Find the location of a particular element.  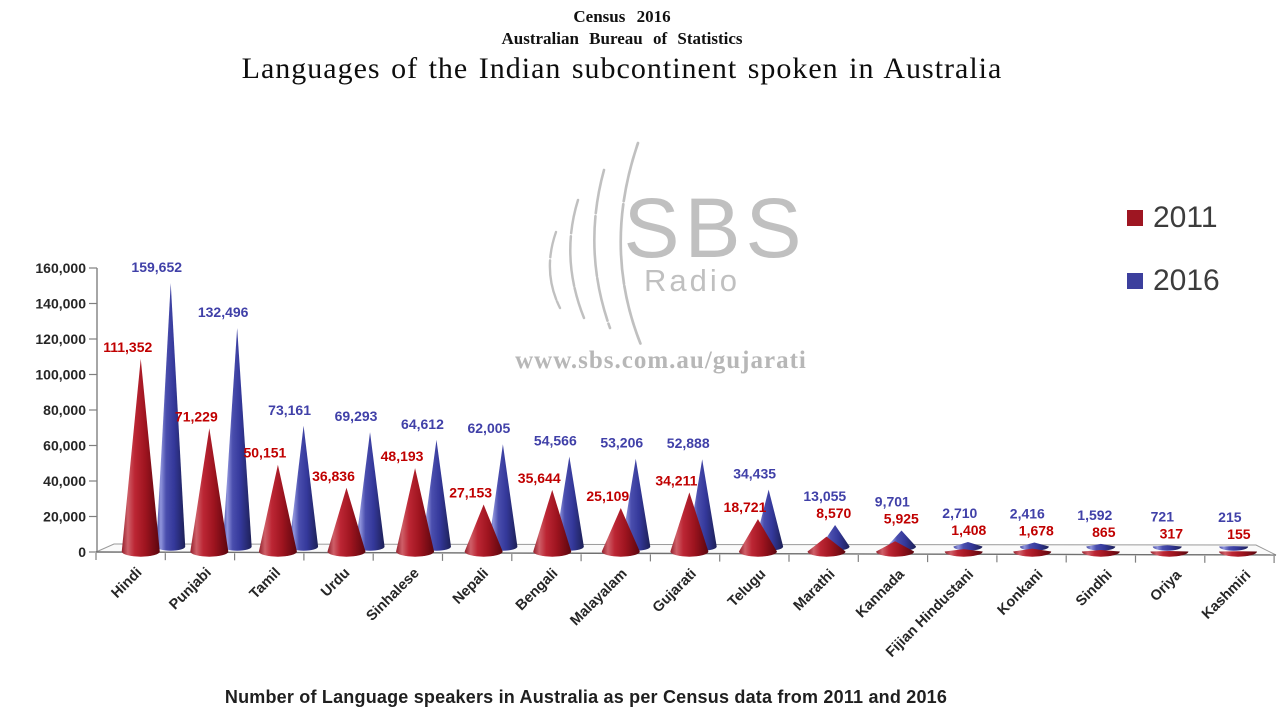

cone-2011-gujarati is located at coordinates (689, 524).